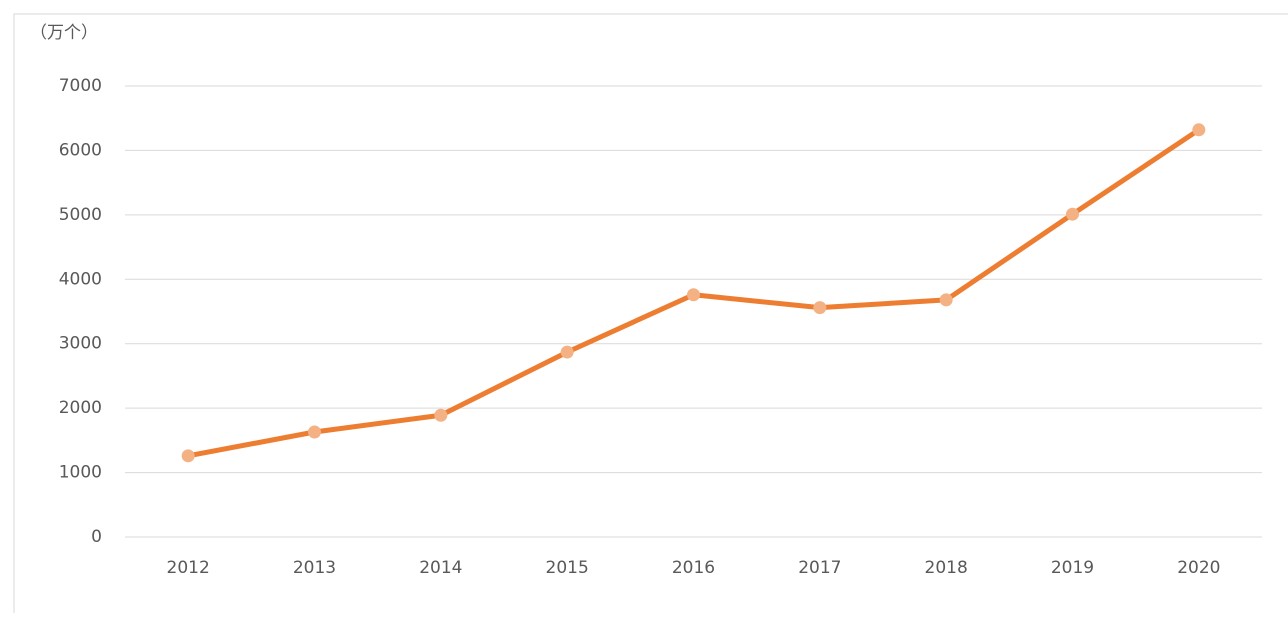 This screenshot has width=1288, height=617. What do you see at coordinates (1072, 568) in the screenshot?
I see `x-tick-label: 2019` at bounding box center [1072, 568].